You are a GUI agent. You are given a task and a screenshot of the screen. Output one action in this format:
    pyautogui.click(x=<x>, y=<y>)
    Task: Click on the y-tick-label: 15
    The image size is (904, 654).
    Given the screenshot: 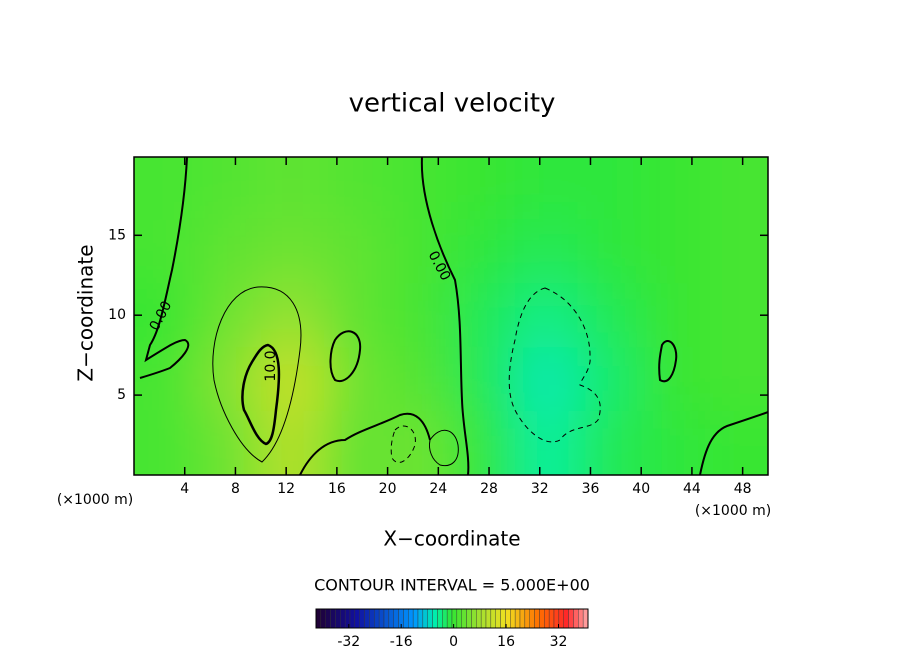 What is the action you would take?
    pyautogui.click(x=117, y=235)
    